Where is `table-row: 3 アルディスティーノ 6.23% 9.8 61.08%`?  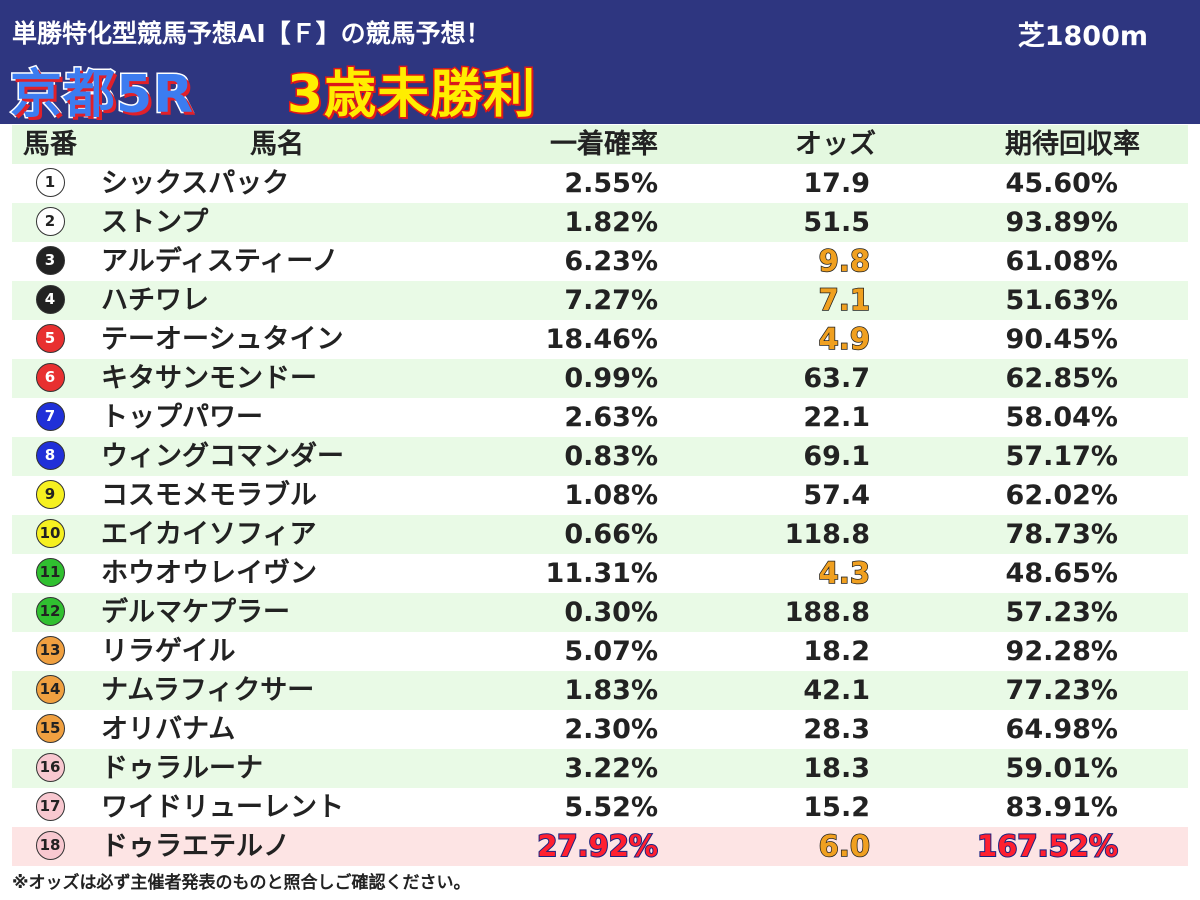 table-row: 3 アルディスティーノ 6.23% 9.8 61.08% is located at coordinates (600, 261).